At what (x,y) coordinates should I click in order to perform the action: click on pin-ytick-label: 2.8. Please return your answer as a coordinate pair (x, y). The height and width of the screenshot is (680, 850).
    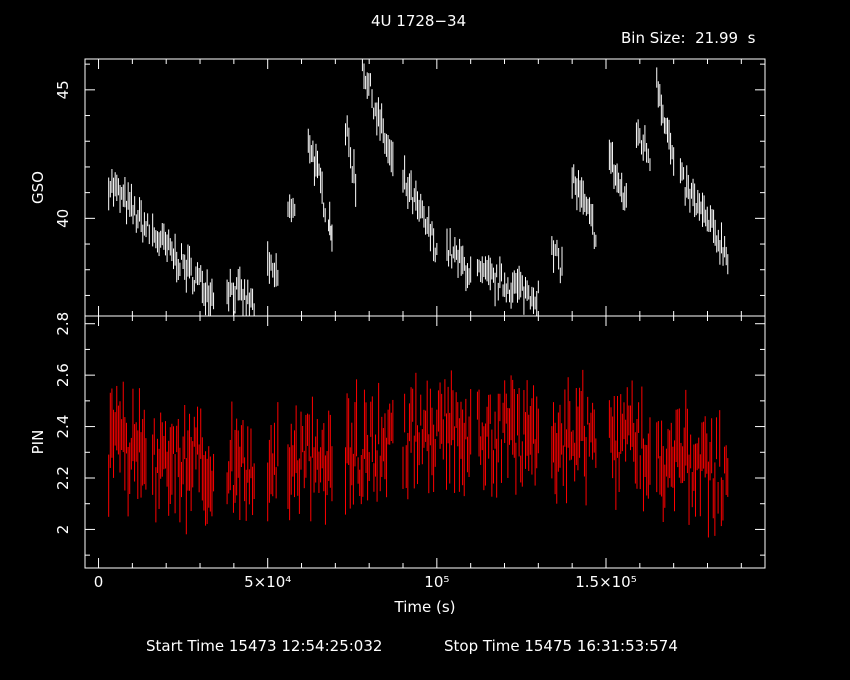
    Looking at the image, I should click on (63, 324).